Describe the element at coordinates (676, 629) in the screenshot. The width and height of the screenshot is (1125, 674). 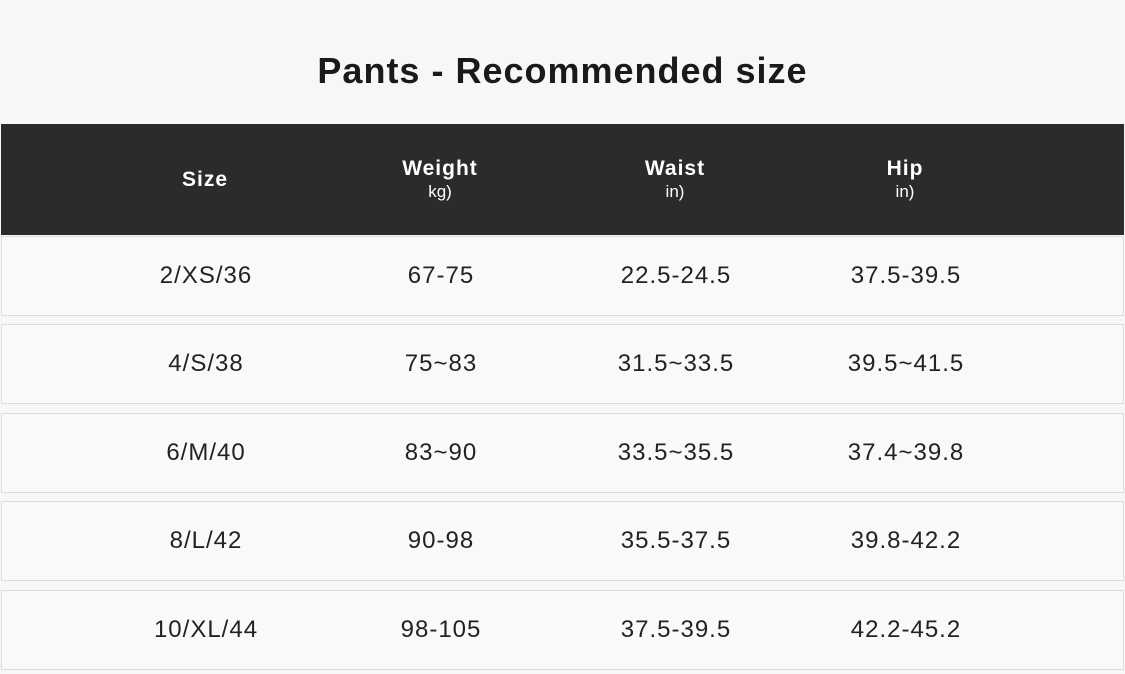
I see `cell-waist: 37.5-39.5` at that location.